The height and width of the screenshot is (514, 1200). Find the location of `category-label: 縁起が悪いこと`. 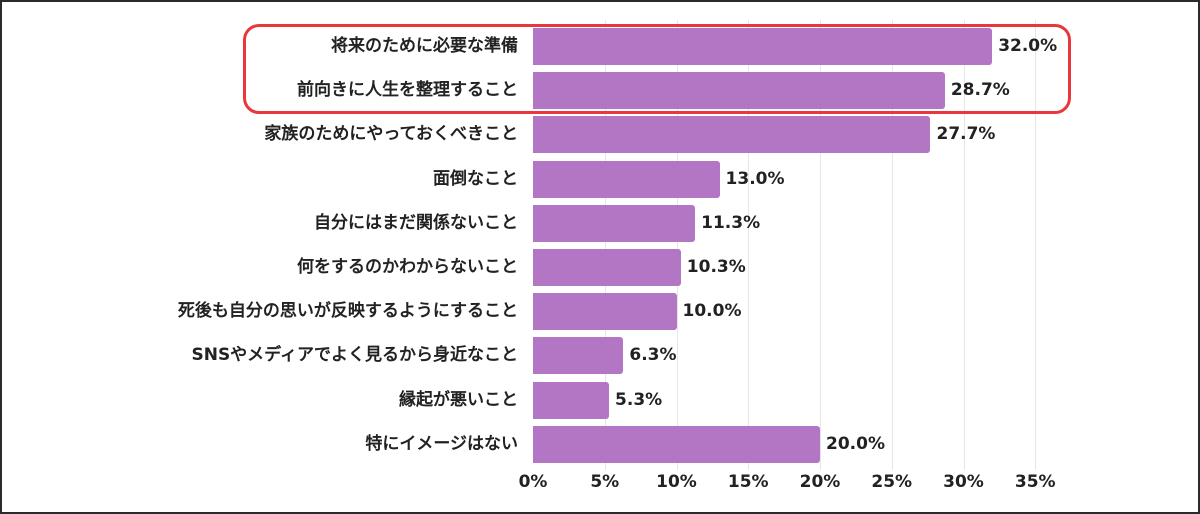

category-label: 縁起が悪いこと is located at coordinates (458, 399).